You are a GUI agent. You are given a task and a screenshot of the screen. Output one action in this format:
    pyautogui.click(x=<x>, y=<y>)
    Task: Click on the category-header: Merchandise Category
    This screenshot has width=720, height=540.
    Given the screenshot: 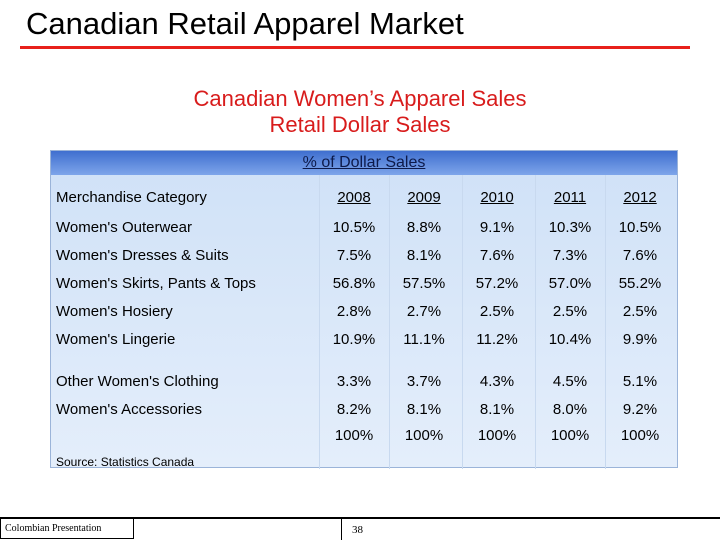 What is the action you would take?
    pyautogui.click(x=131, y=197)
    